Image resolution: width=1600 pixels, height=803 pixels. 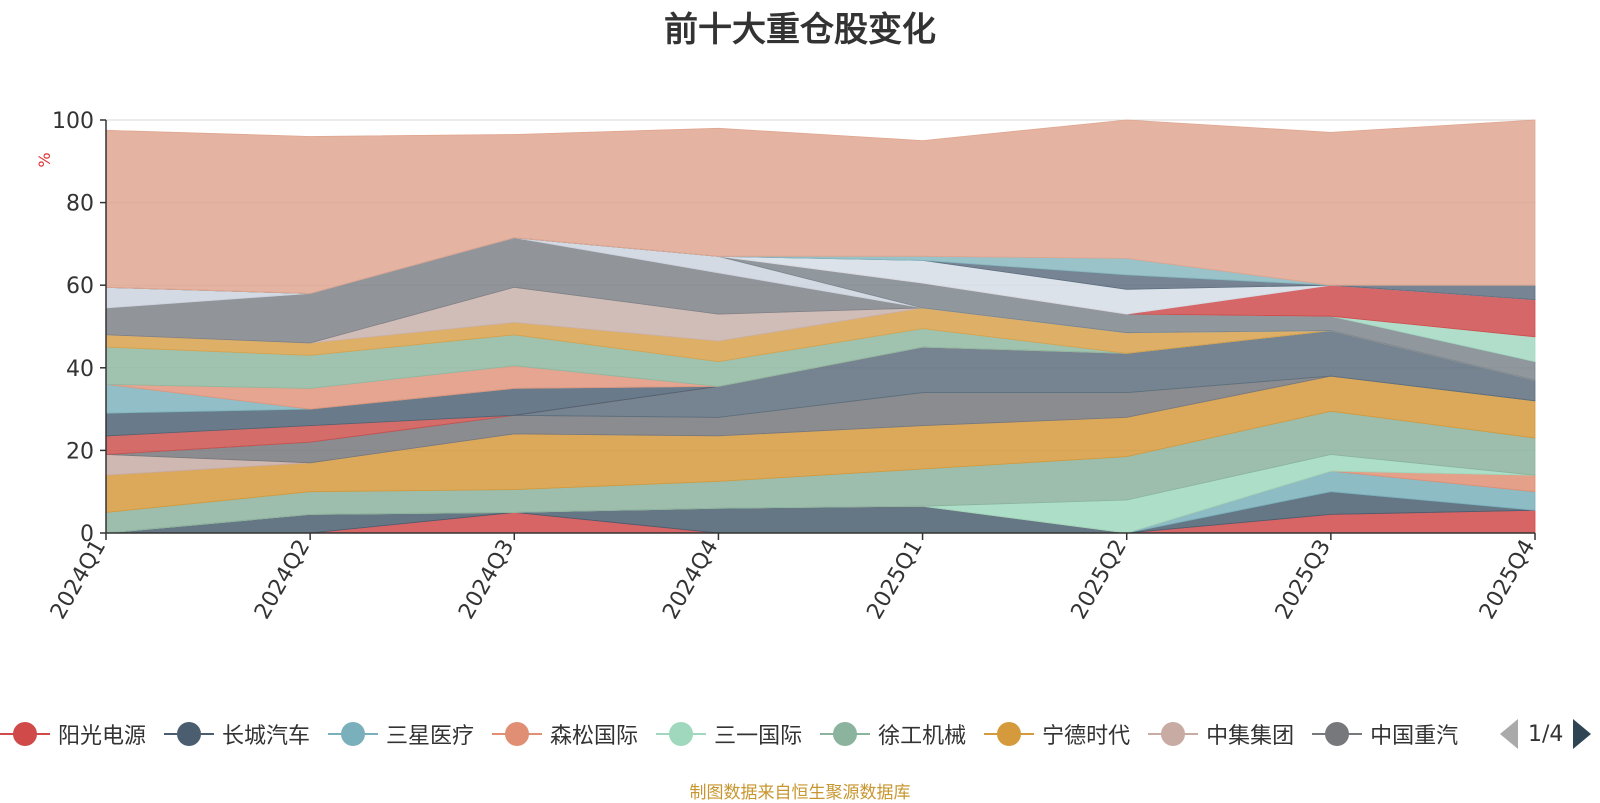 I want to click on legend-label: 中国重汽, so click(x=1414, y=736).